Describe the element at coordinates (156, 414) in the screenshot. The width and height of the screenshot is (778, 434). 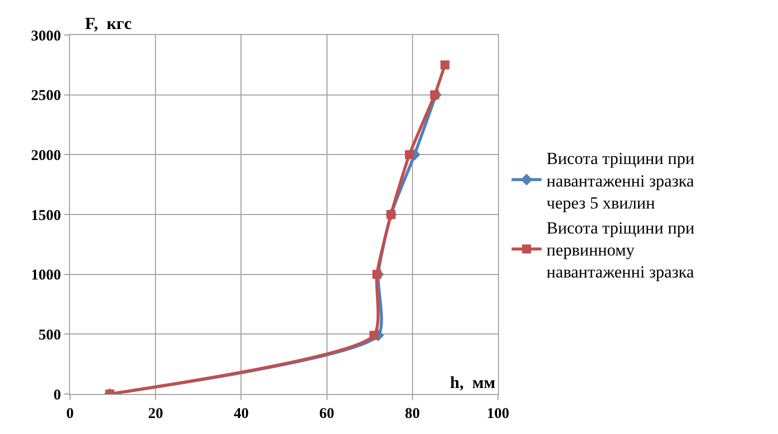
I see `x-tick-label: 20` at that location.